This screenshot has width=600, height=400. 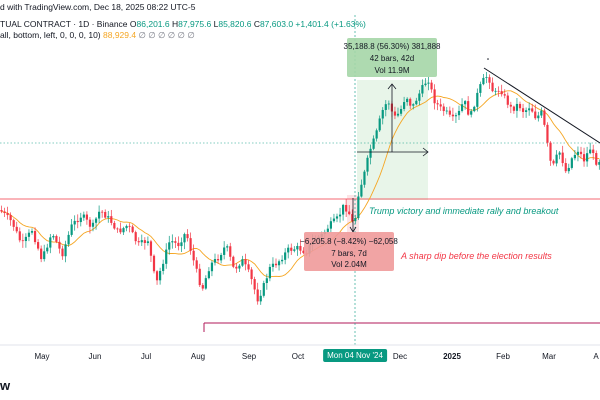 I want to click on downtrend-line, so click(x=541, y=105).